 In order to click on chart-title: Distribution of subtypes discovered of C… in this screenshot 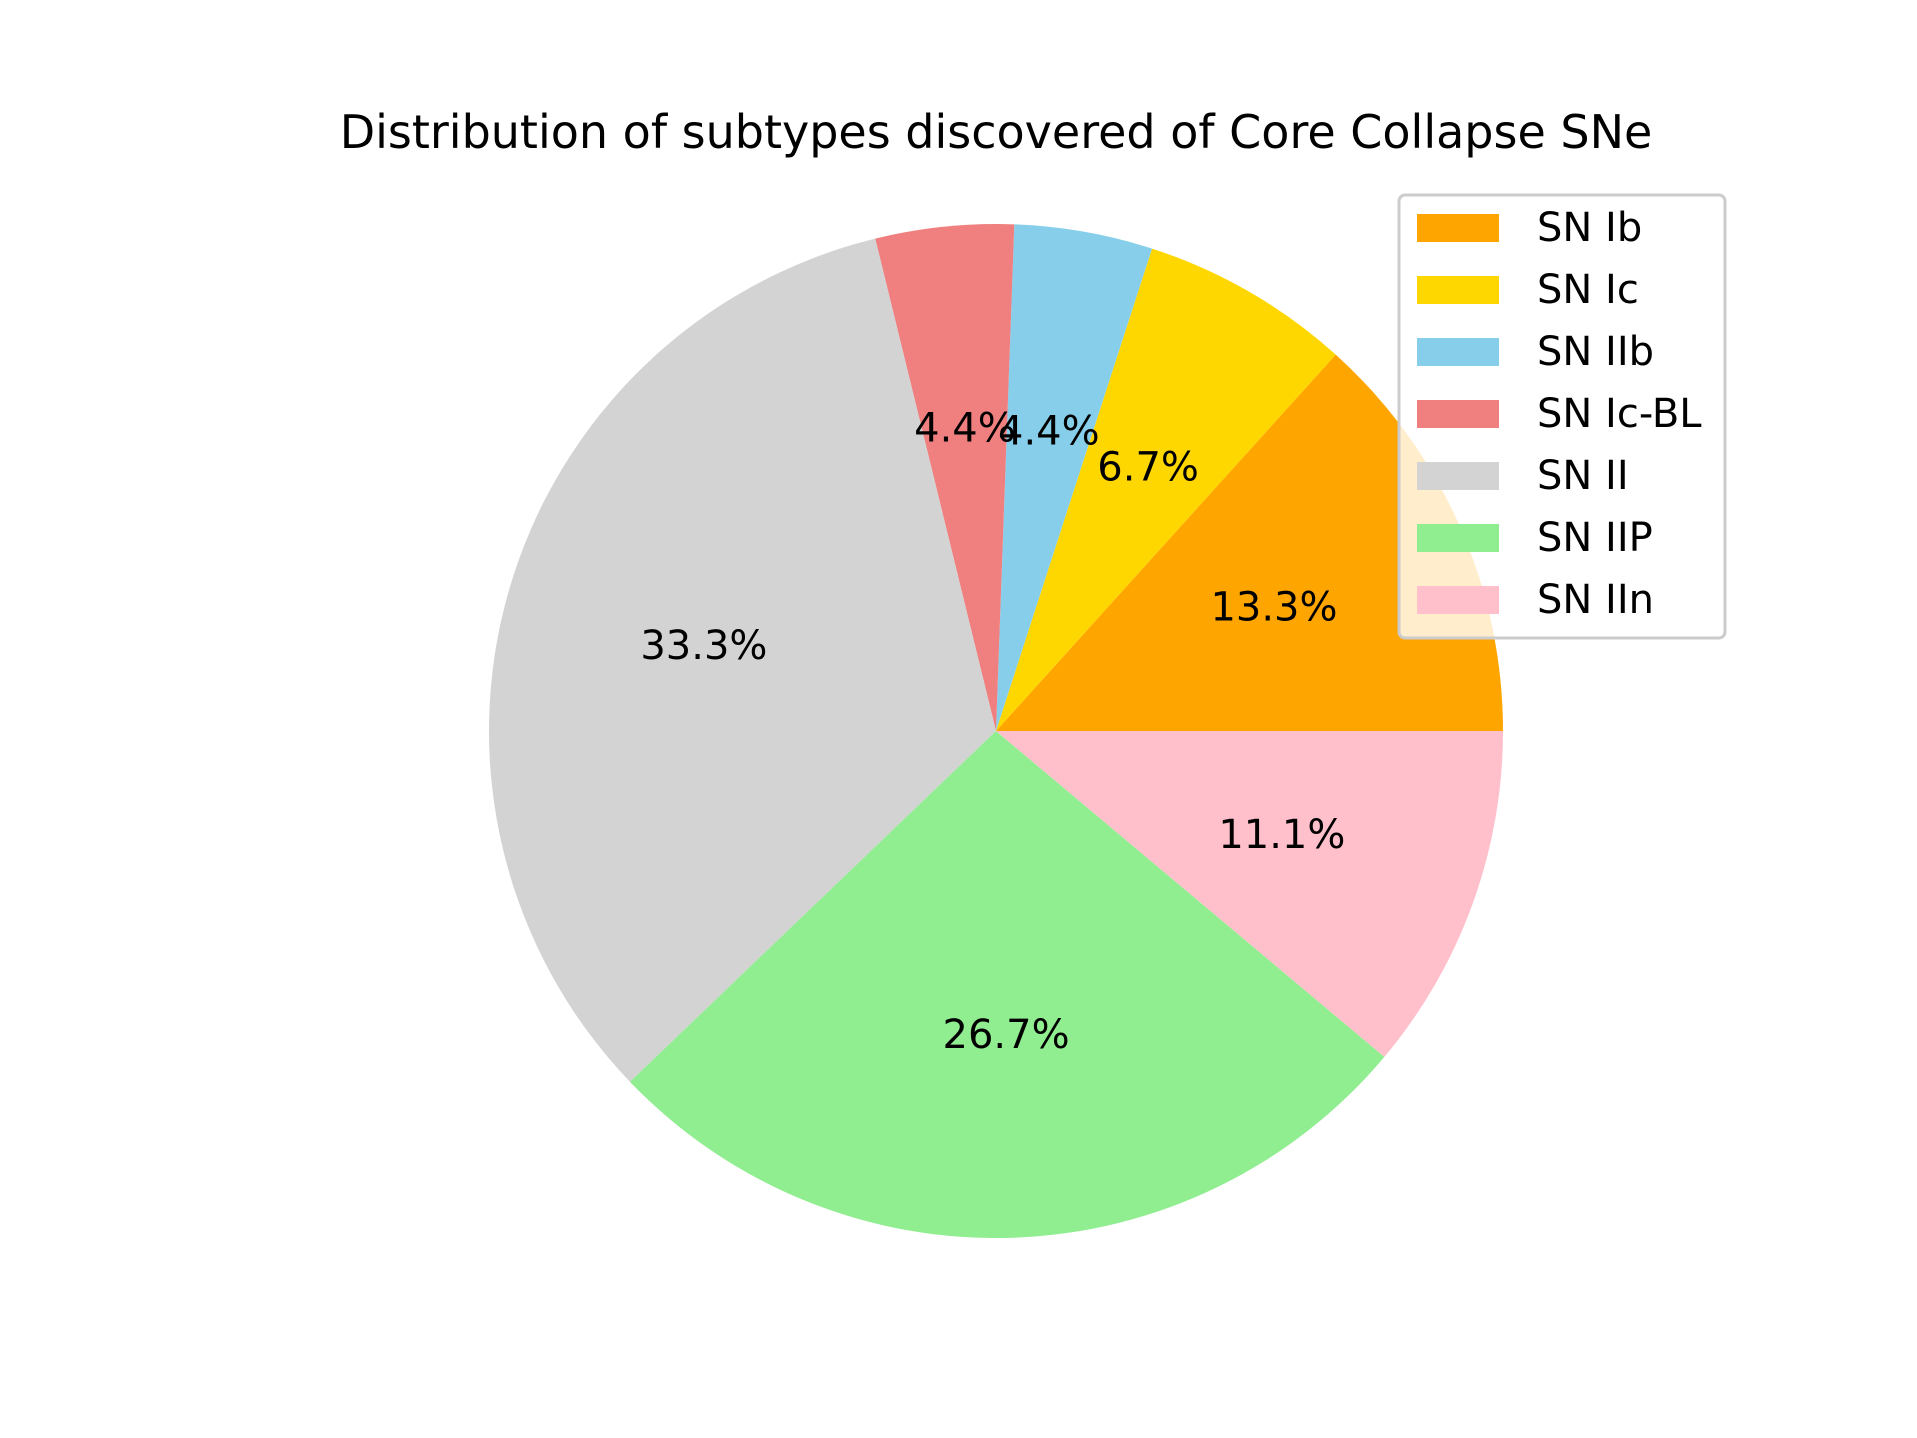, I will do `click(996, 132)`.